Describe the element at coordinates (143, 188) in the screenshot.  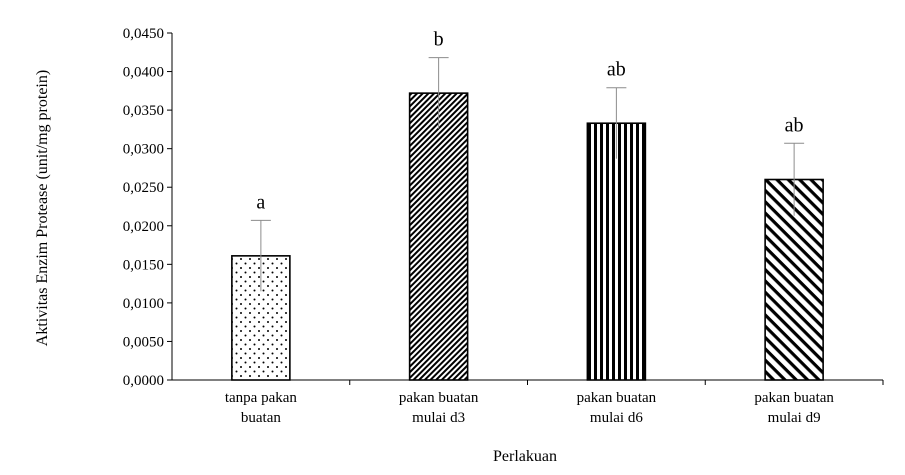
I see `y-tick-label: 0,0250` at that location.